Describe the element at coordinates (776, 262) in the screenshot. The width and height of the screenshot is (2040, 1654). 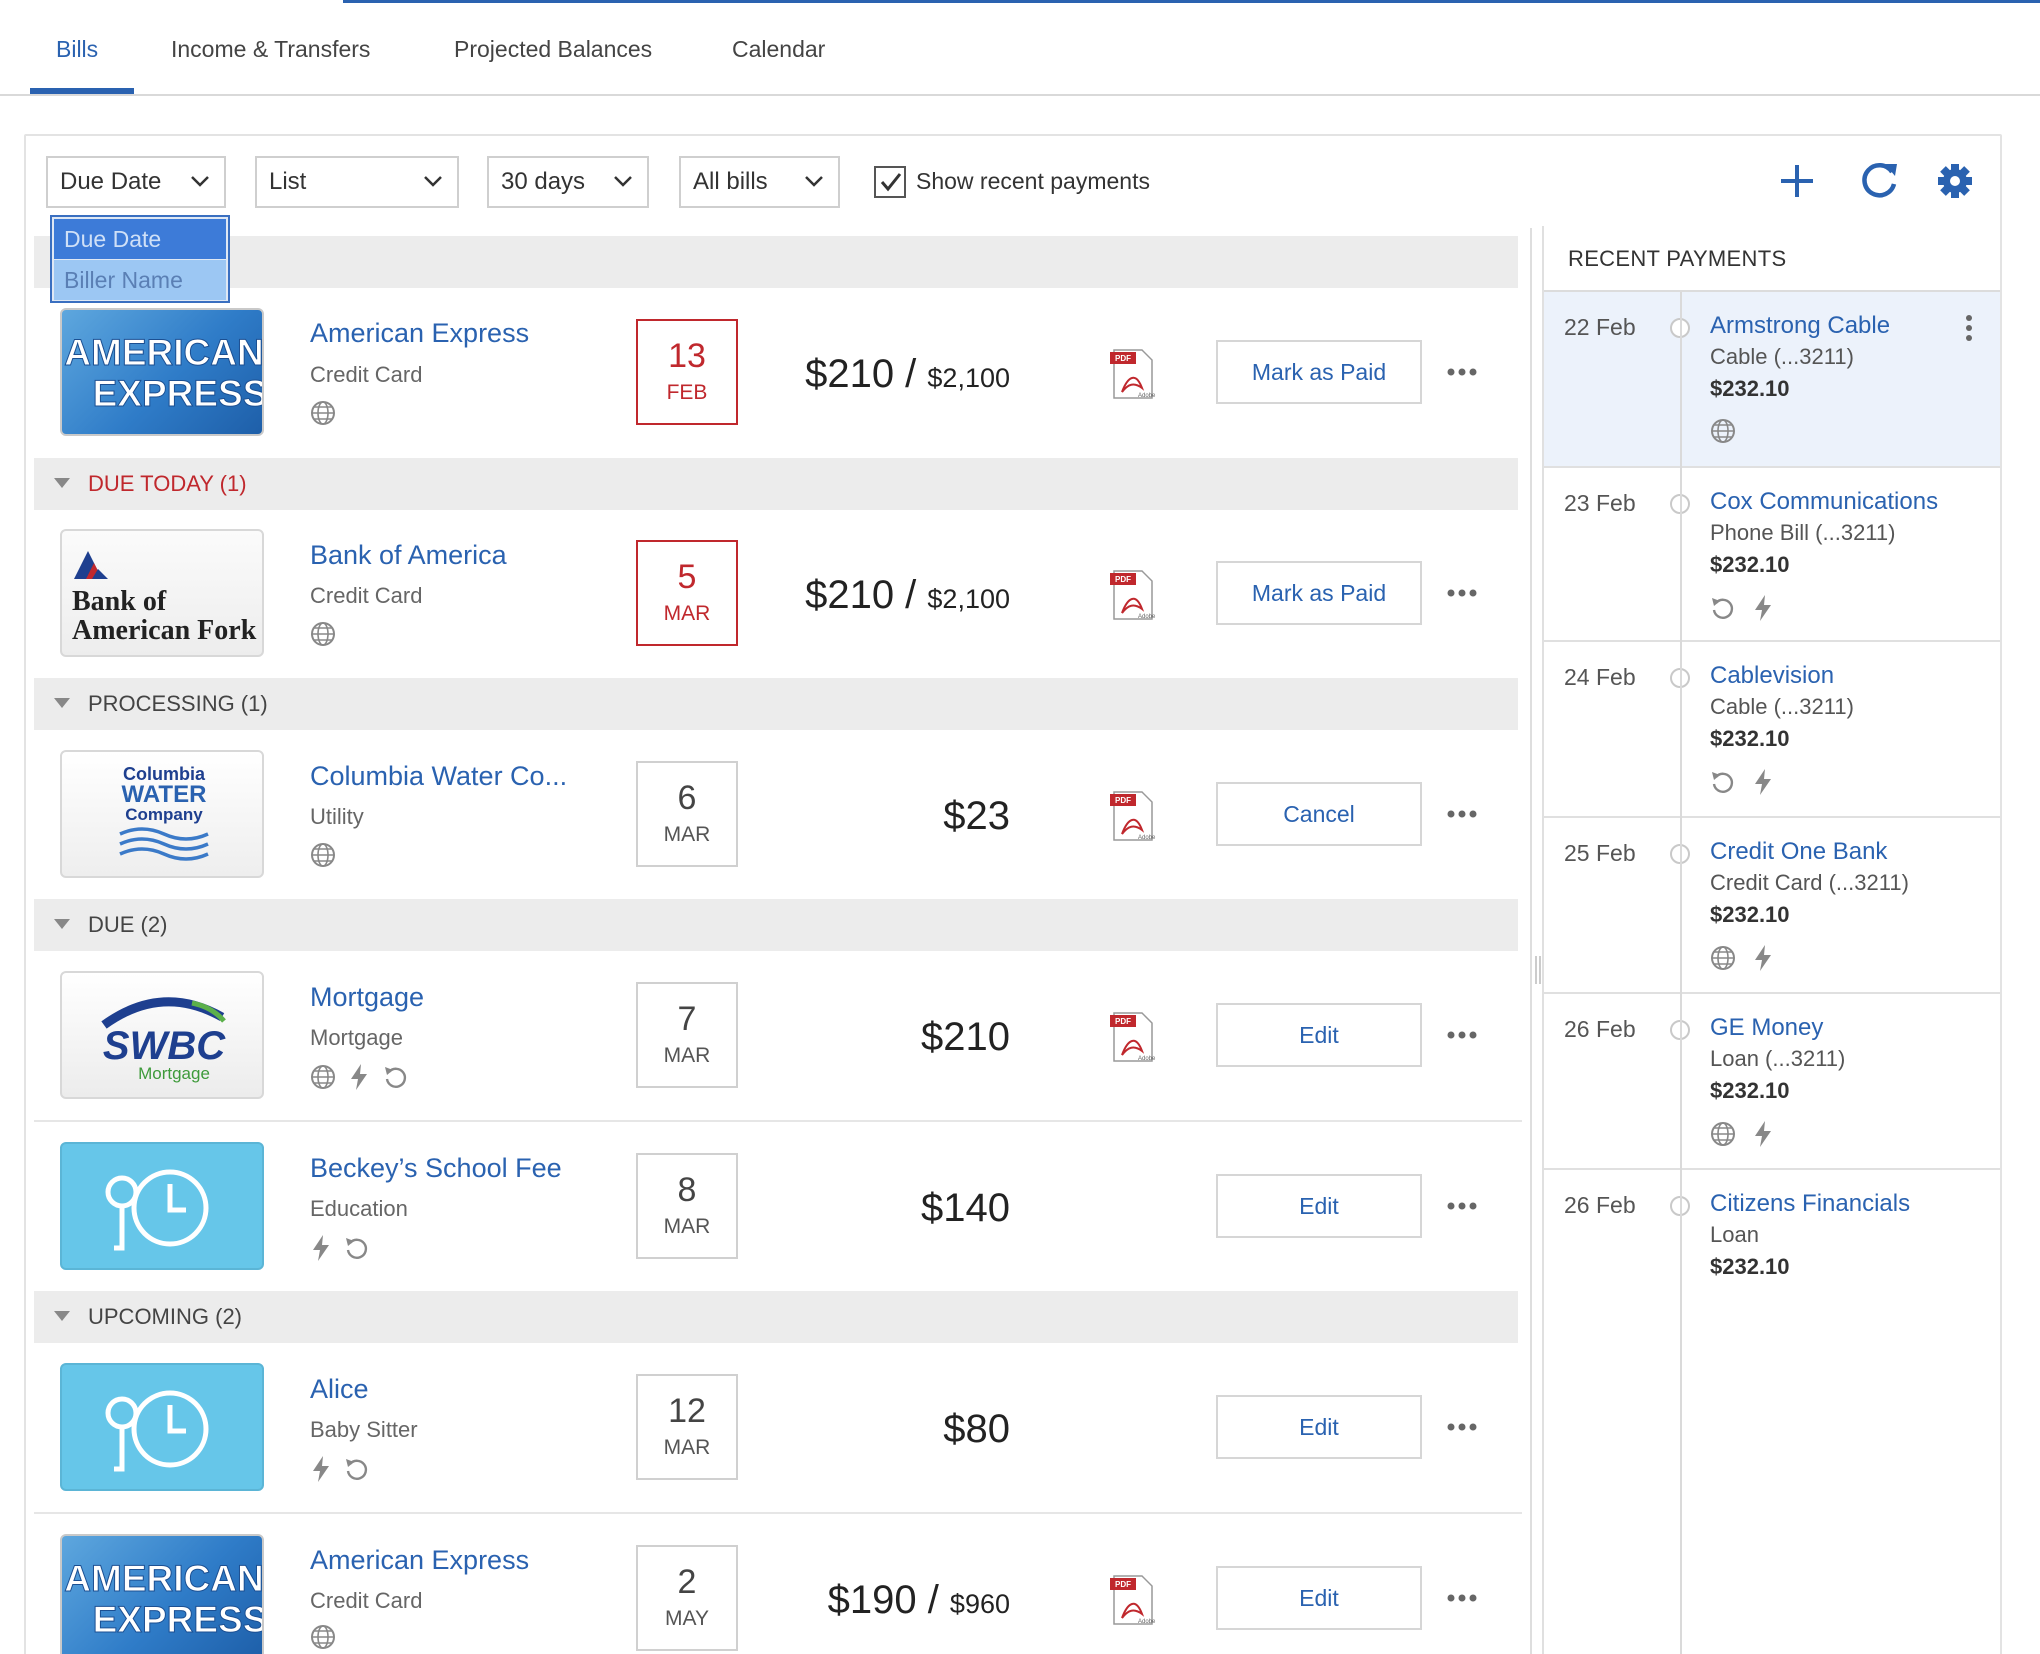
I see `group-header-overdue` at that location.